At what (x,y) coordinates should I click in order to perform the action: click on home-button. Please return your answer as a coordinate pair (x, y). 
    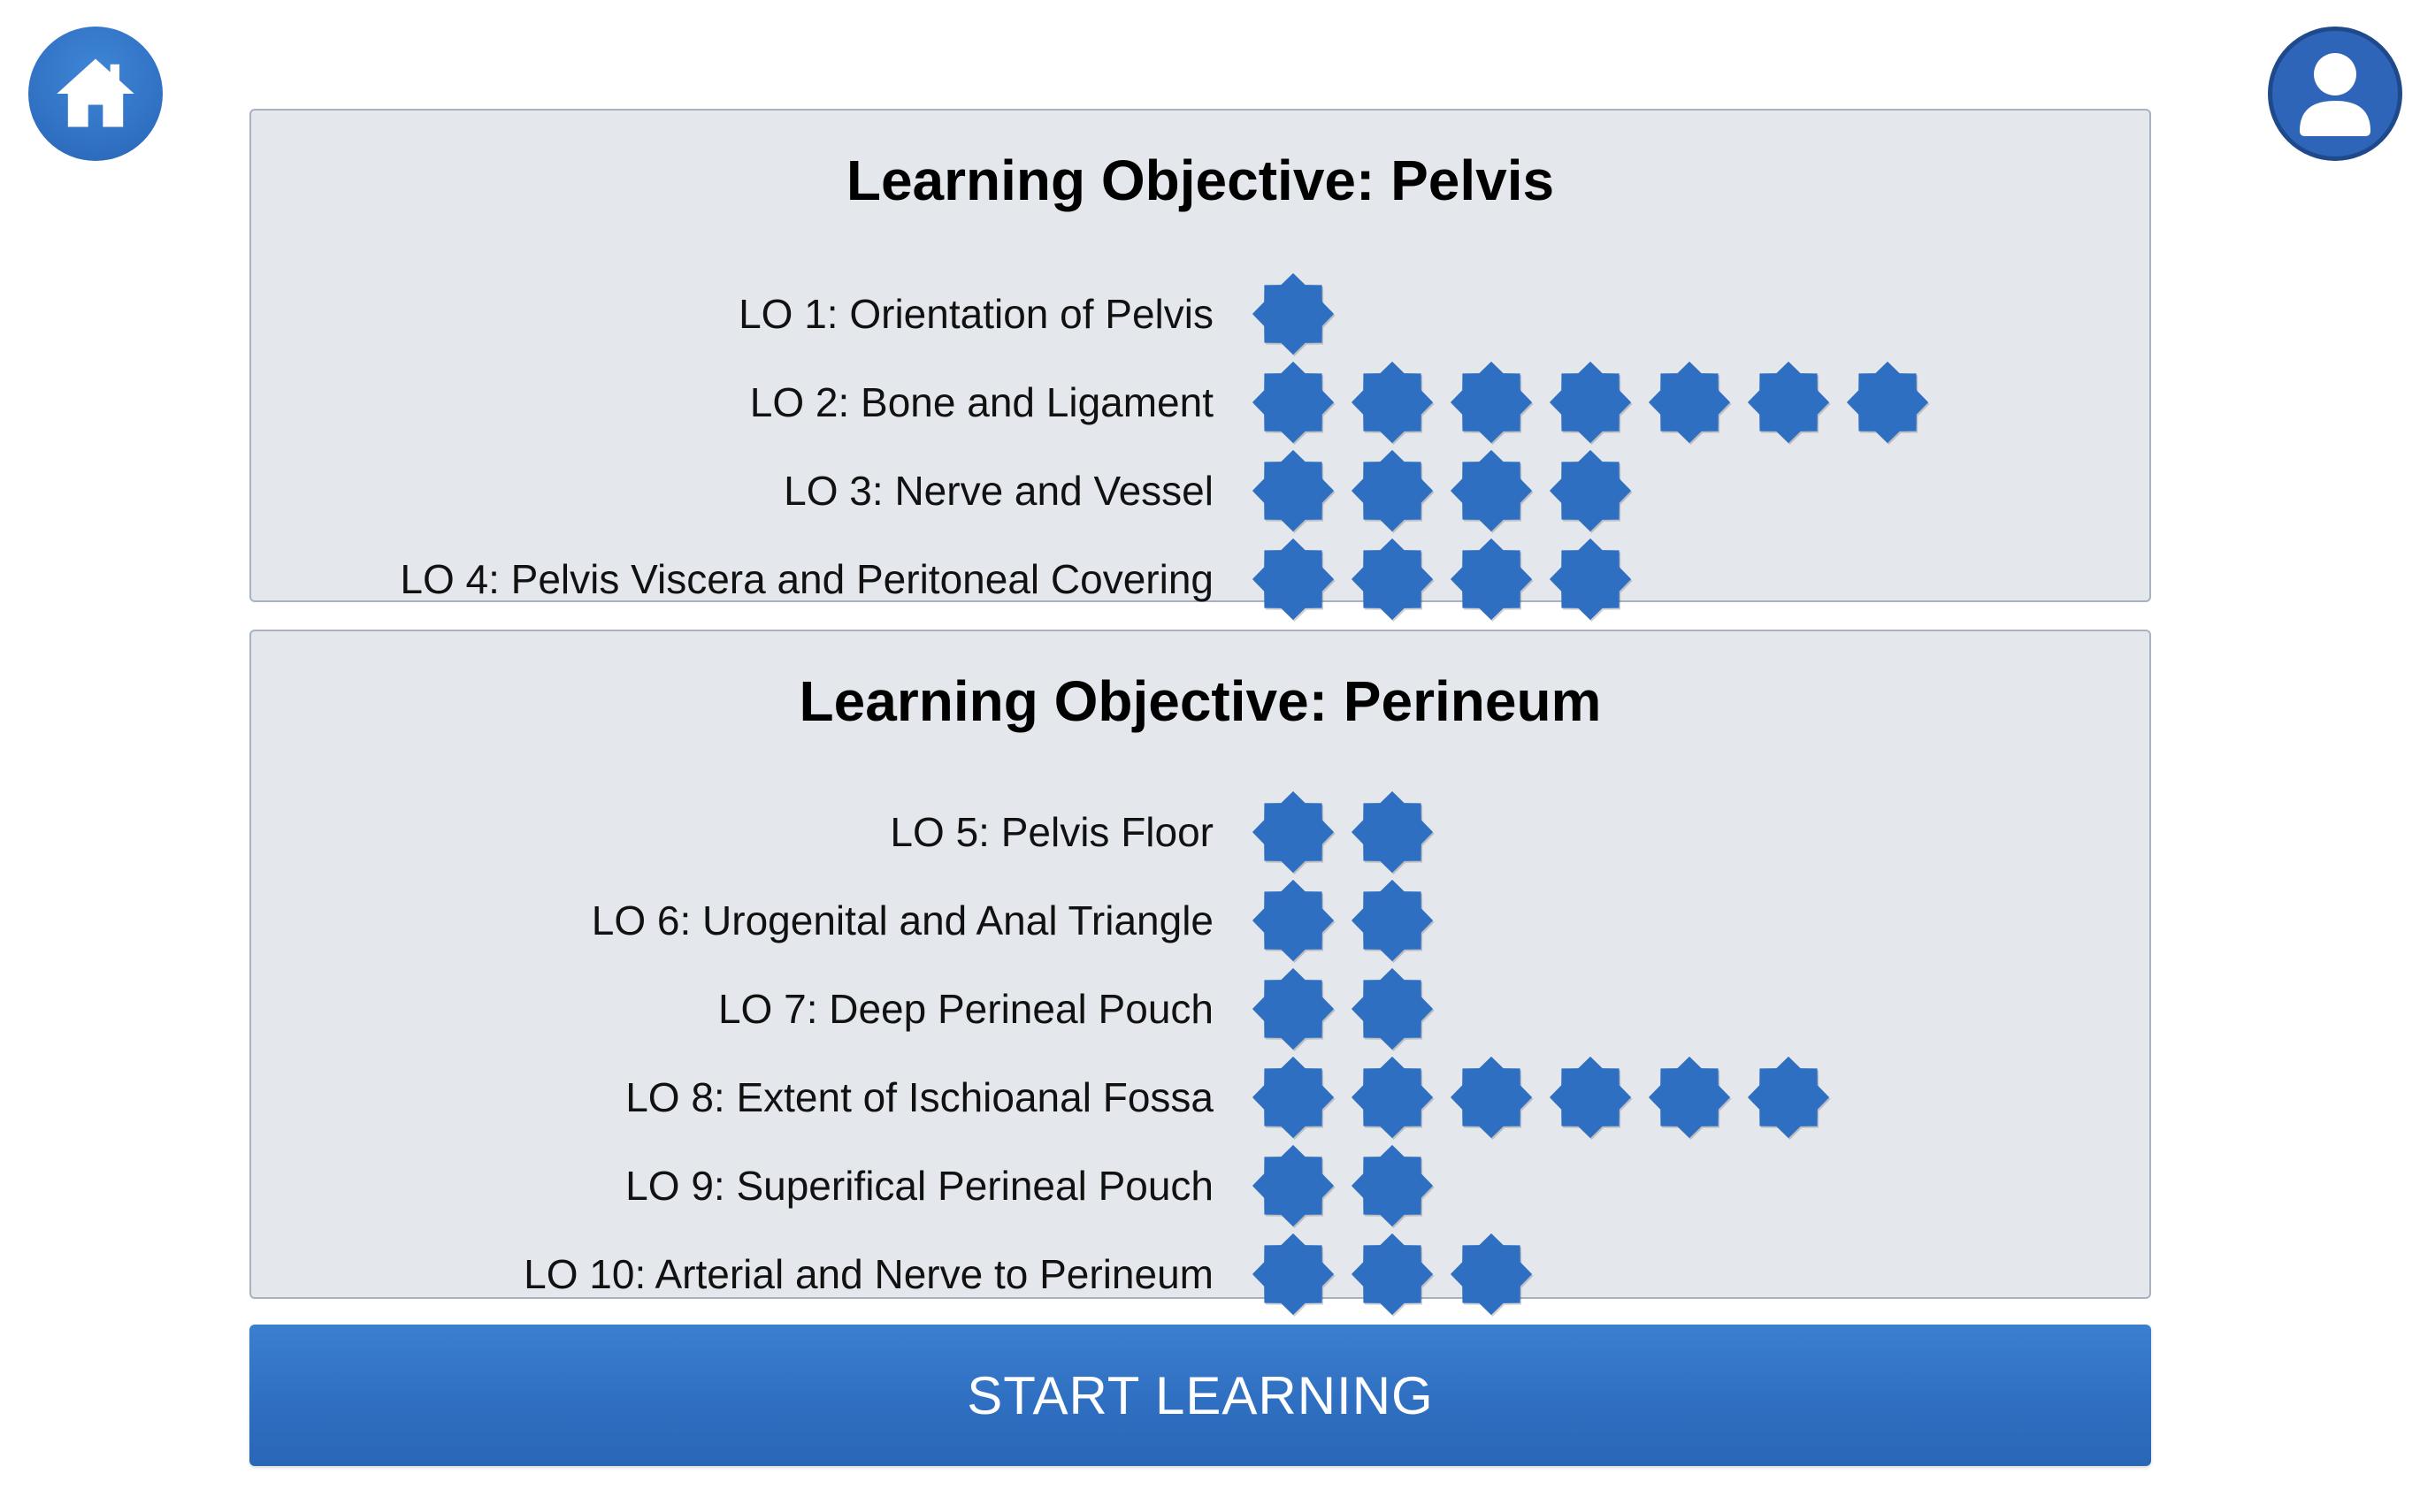
    Looking at the image, I should click on (96, 94).